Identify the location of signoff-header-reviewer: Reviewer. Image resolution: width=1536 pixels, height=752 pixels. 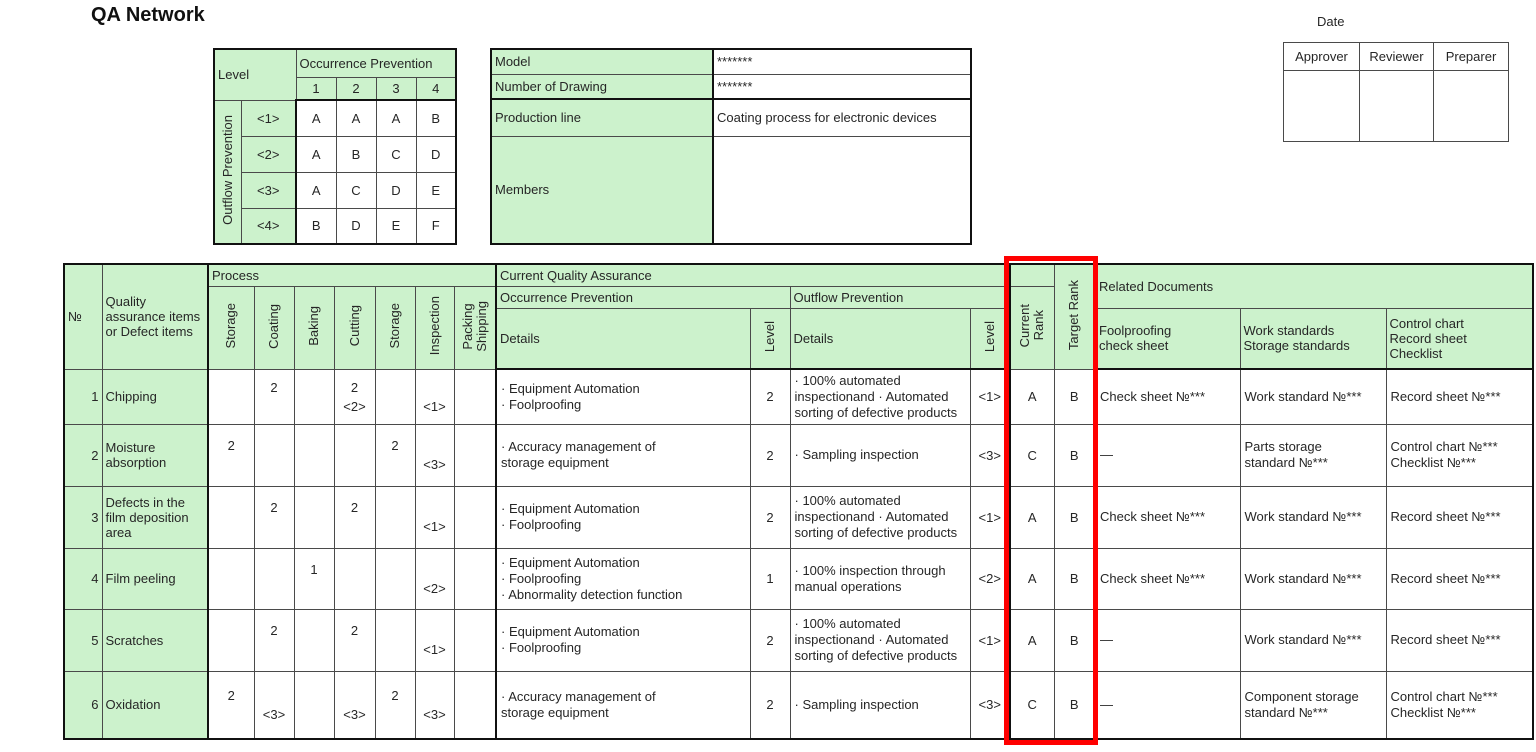
(1396, 56).